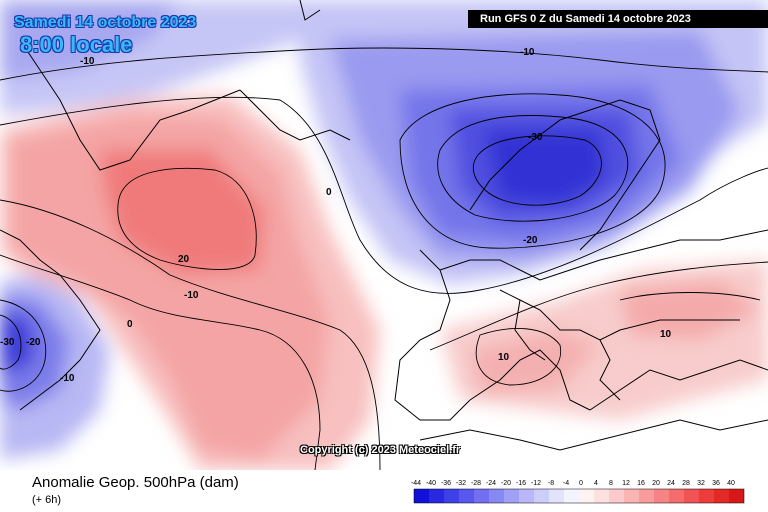 This screenshot has height=512, width=768. What do you see at coordinates (686, 483) in the screenshot?
I see `legend-tick-label: 28` at bounding box center [686, 483].